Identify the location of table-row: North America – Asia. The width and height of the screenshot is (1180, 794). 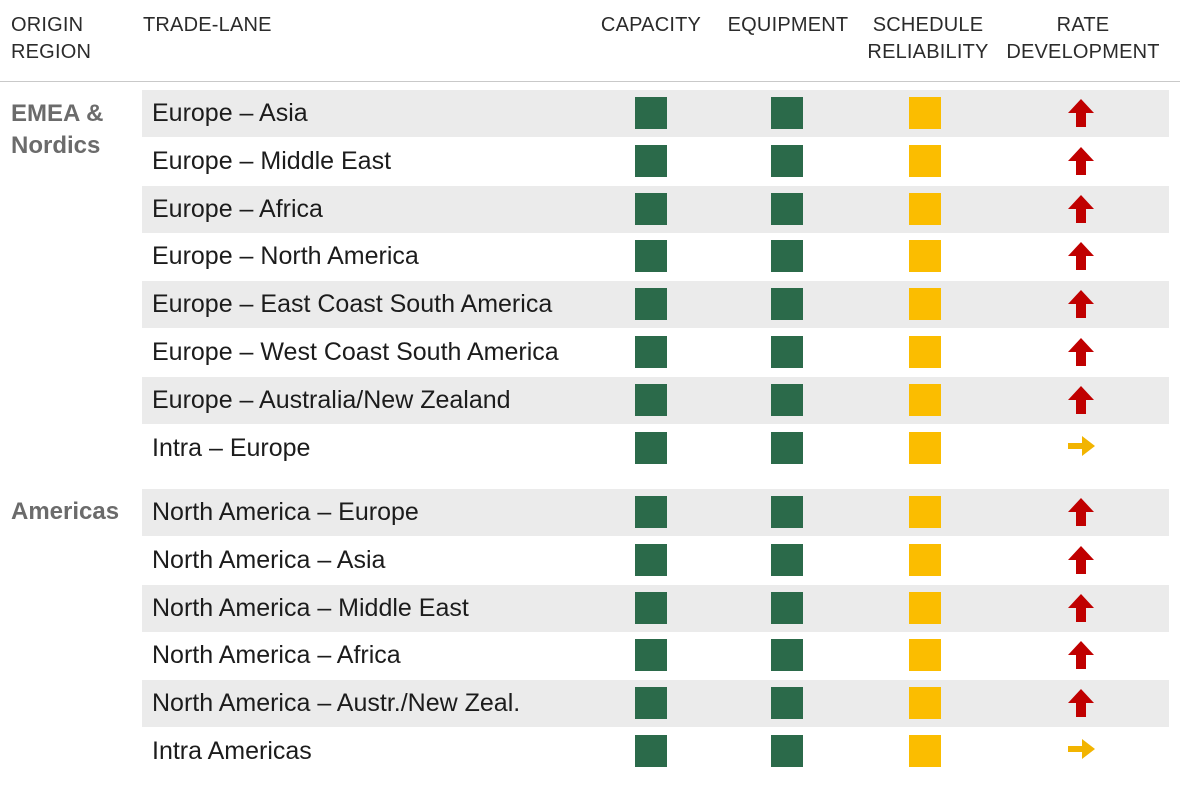
(655, 560).